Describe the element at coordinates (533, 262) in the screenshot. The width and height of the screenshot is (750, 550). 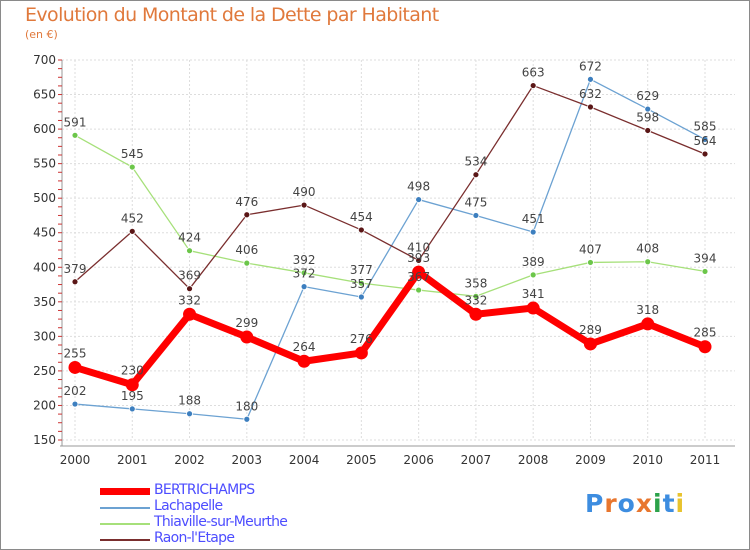
I see `data-label: 389` at that location.